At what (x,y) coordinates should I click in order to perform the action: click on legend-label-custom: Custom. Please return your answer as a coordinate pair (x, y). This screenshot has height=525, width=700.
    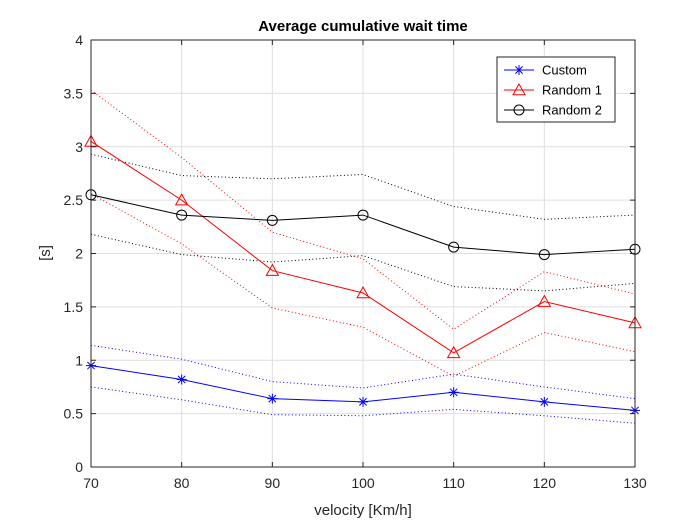
    Looking at the image, I should click on (564, 70).